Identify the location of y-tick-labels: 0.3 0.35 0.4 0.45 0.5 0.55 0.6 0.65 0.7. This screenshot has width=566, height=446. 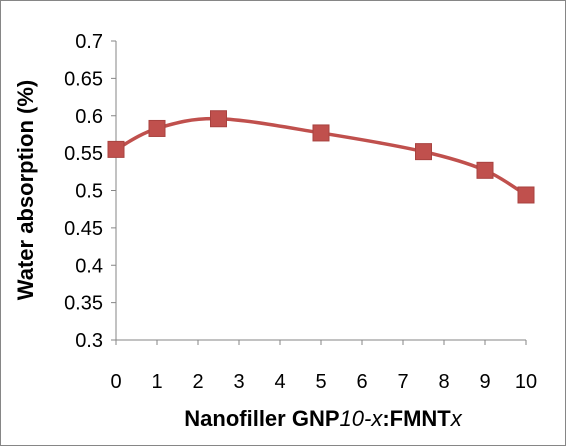
(83, 191).